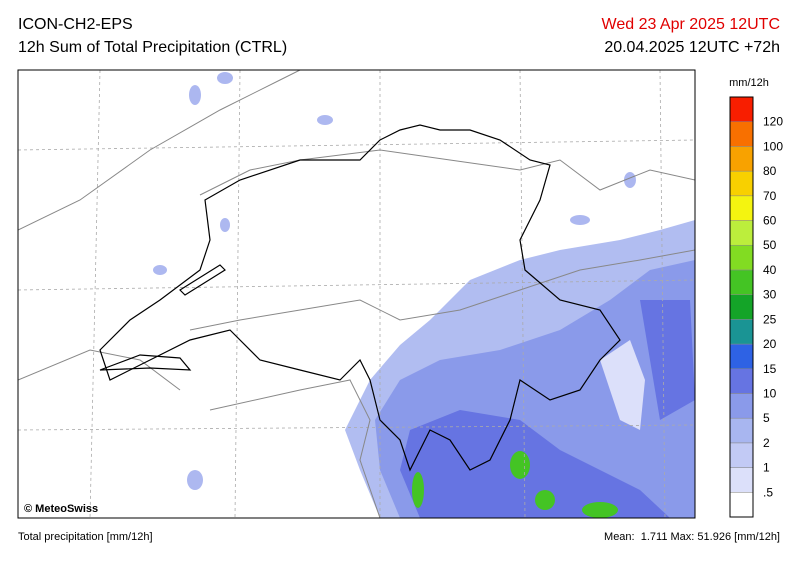 The width and height of the screenshot is (800, 561). Describe the element at coordinates (690, 24) in the screenshot. I see `valid-time: Wed 23 Apr 2025 12UTC` at that location.